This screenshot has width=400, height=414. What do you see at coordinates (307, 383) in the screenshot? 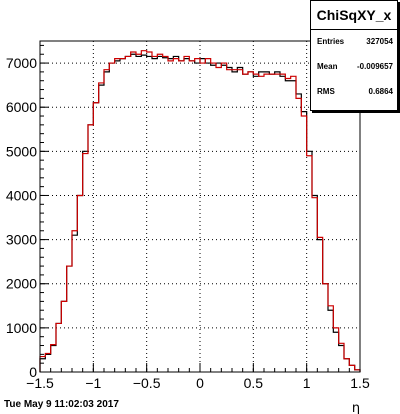
I see `x-tick-label: 1` at bounding box center [307, 383].